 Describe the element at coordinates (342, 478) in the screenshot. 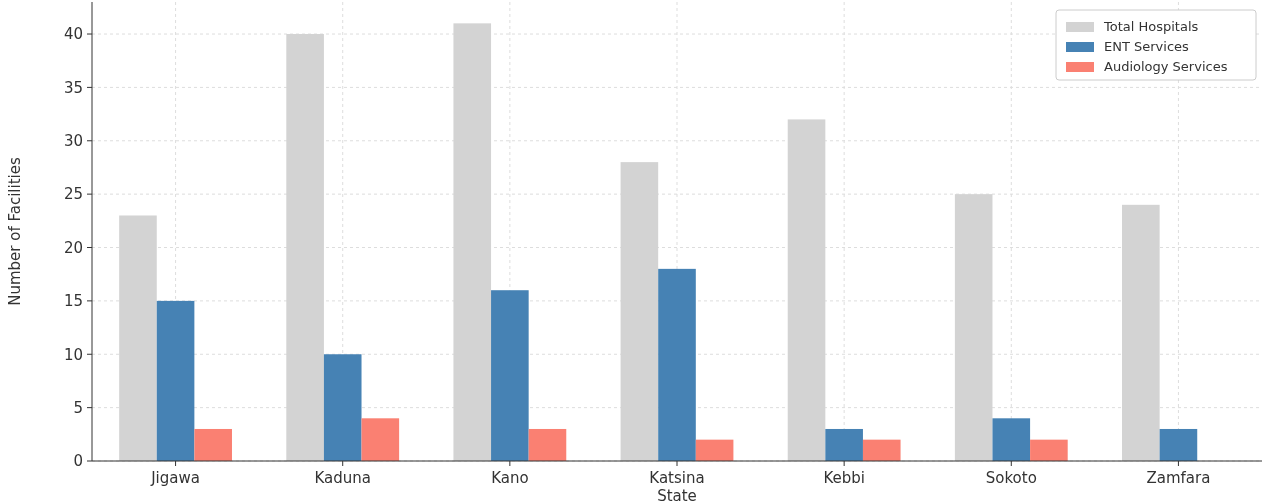

I see `x-tick-label: Kaduna` at that location.